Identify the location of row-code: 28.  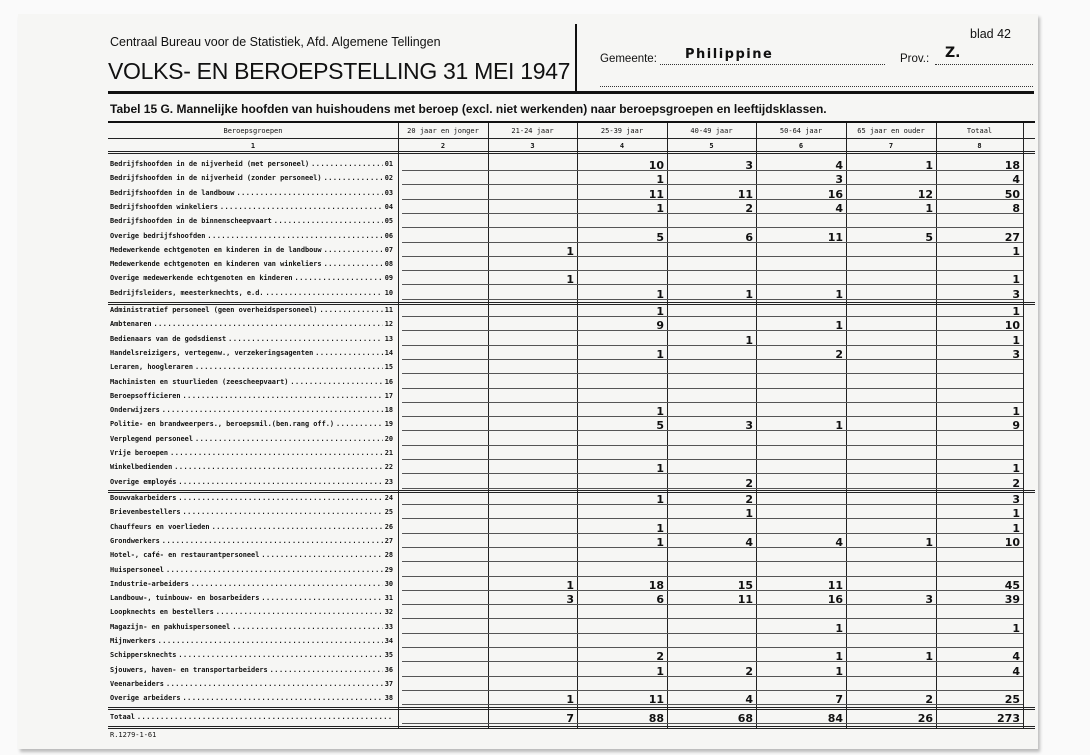
(388, 555).